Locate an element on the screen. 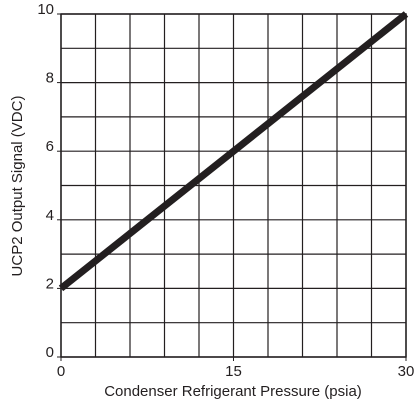  y-tick-label: 4 is located at coordinates (50, 215).